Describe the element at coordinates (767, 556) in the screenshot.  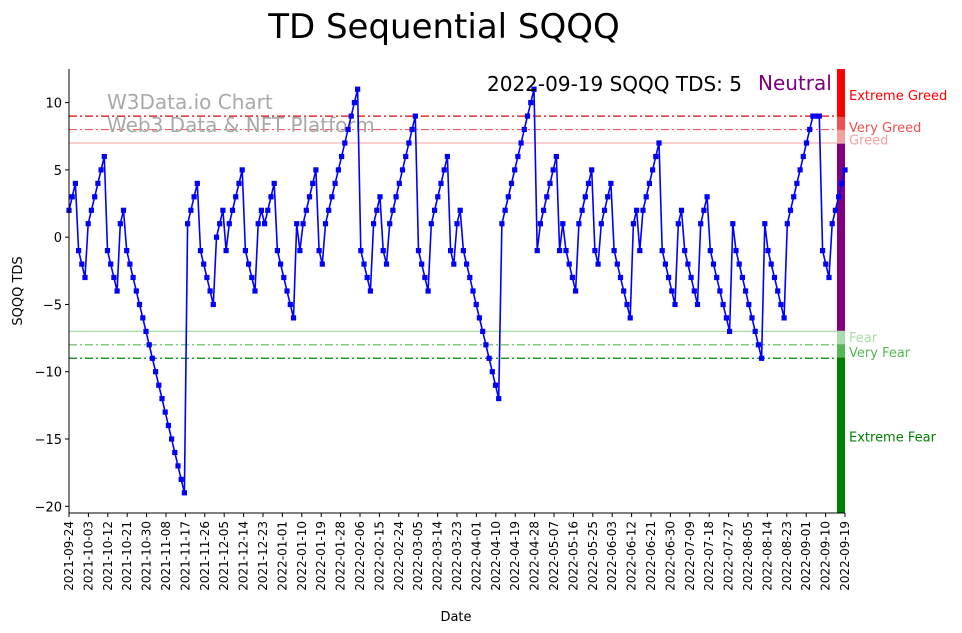
I see `x-tick-label-36: 2022-08-14` at that location.